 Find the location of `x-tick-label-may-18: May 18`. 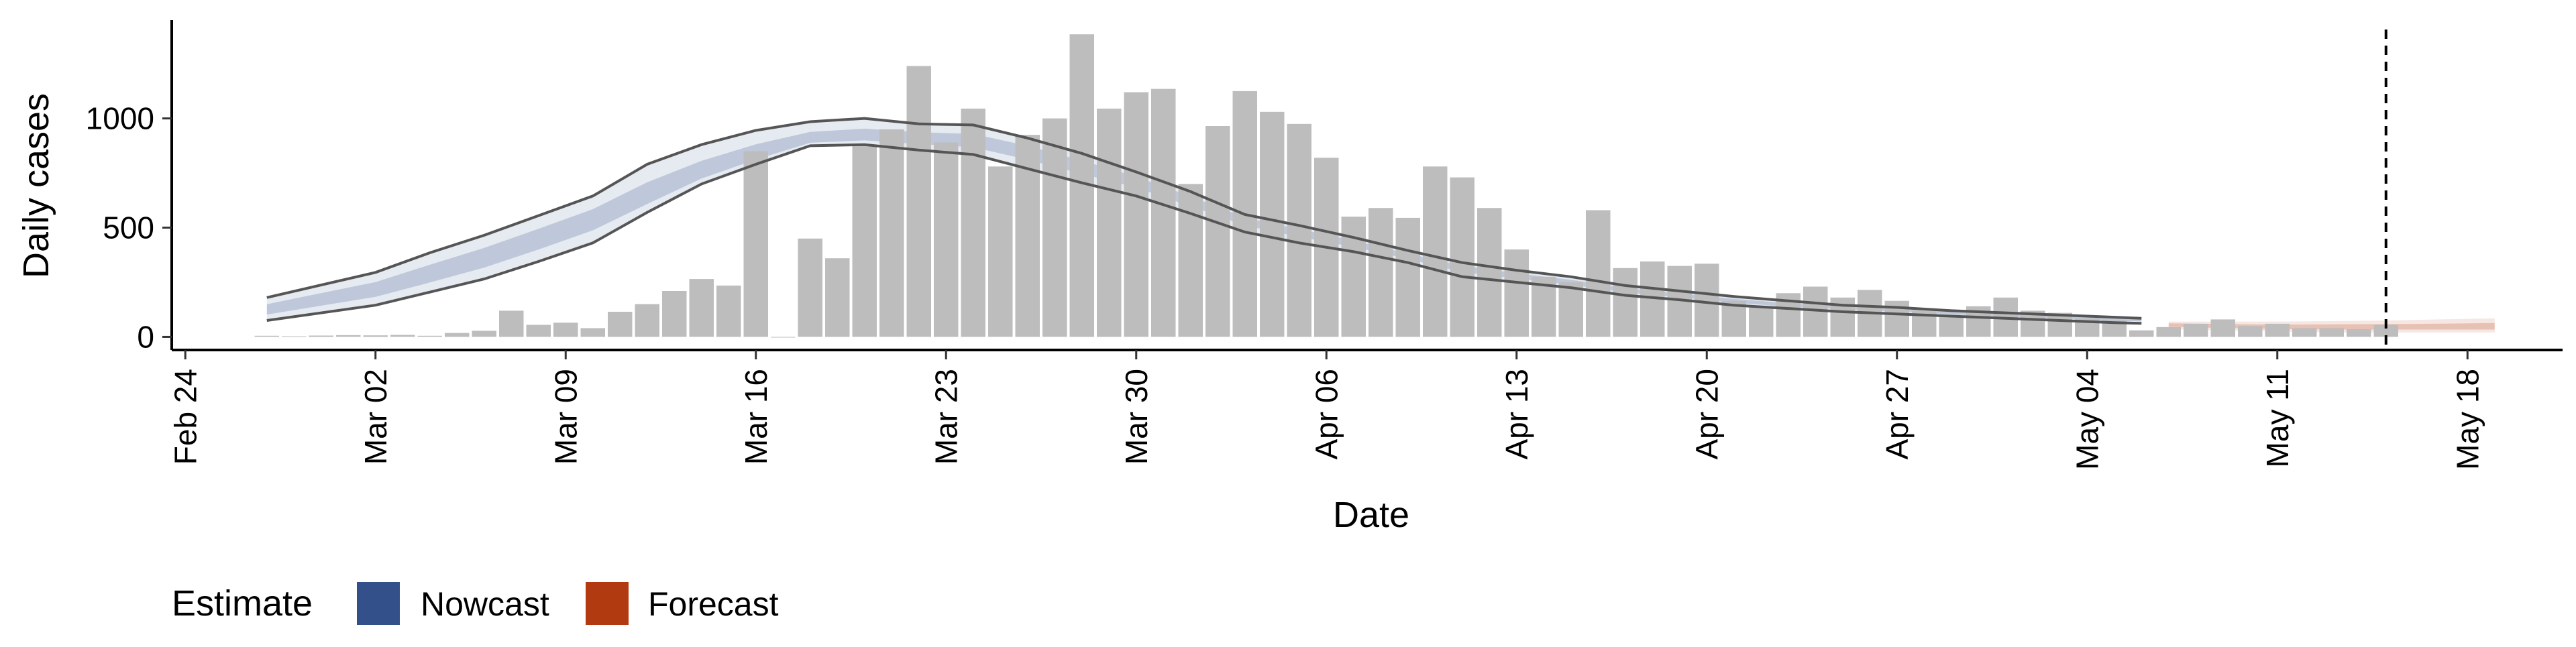

x-tick-label-may-18: May 18 is located at coordinates (2467, 420).